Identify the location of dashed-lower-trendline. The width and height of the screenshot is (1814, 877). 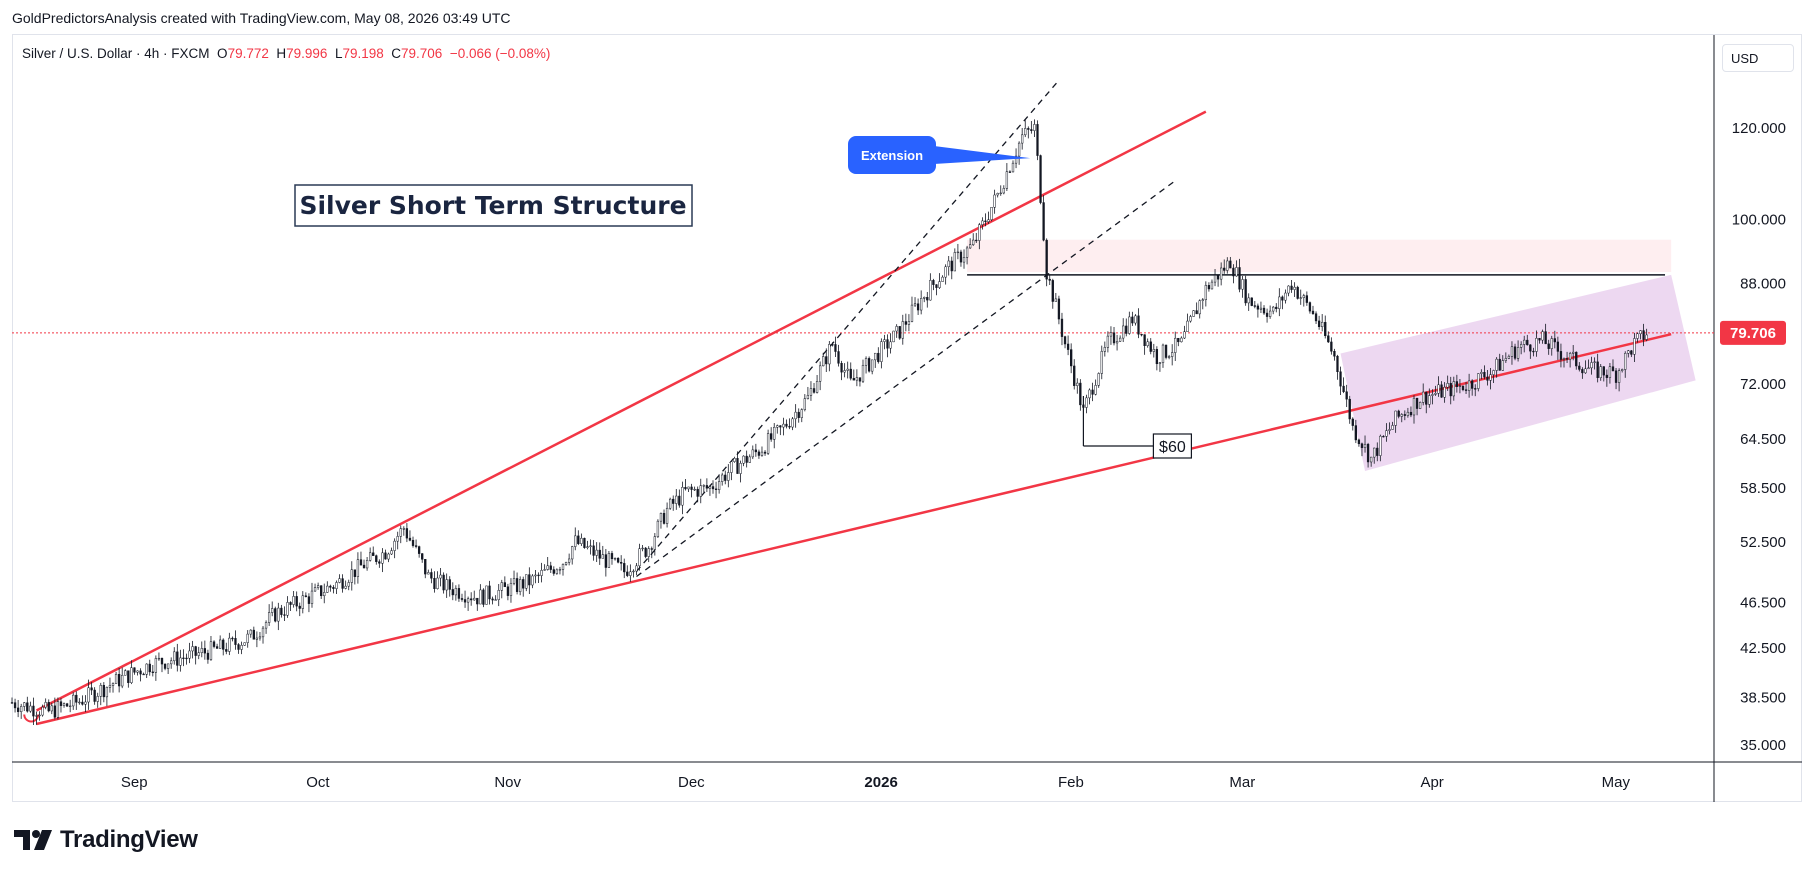
(906, 379).